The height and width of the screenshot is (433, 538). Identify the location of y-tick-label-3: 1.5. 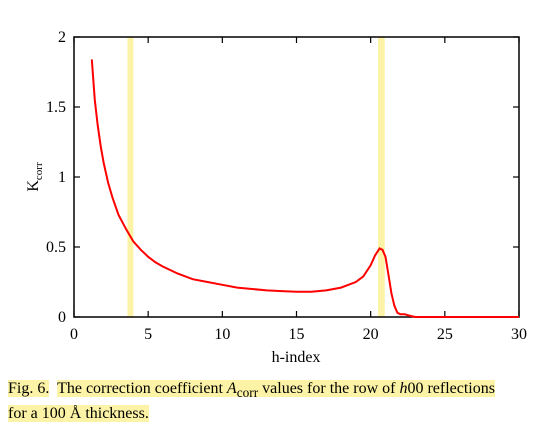
(56, 107).